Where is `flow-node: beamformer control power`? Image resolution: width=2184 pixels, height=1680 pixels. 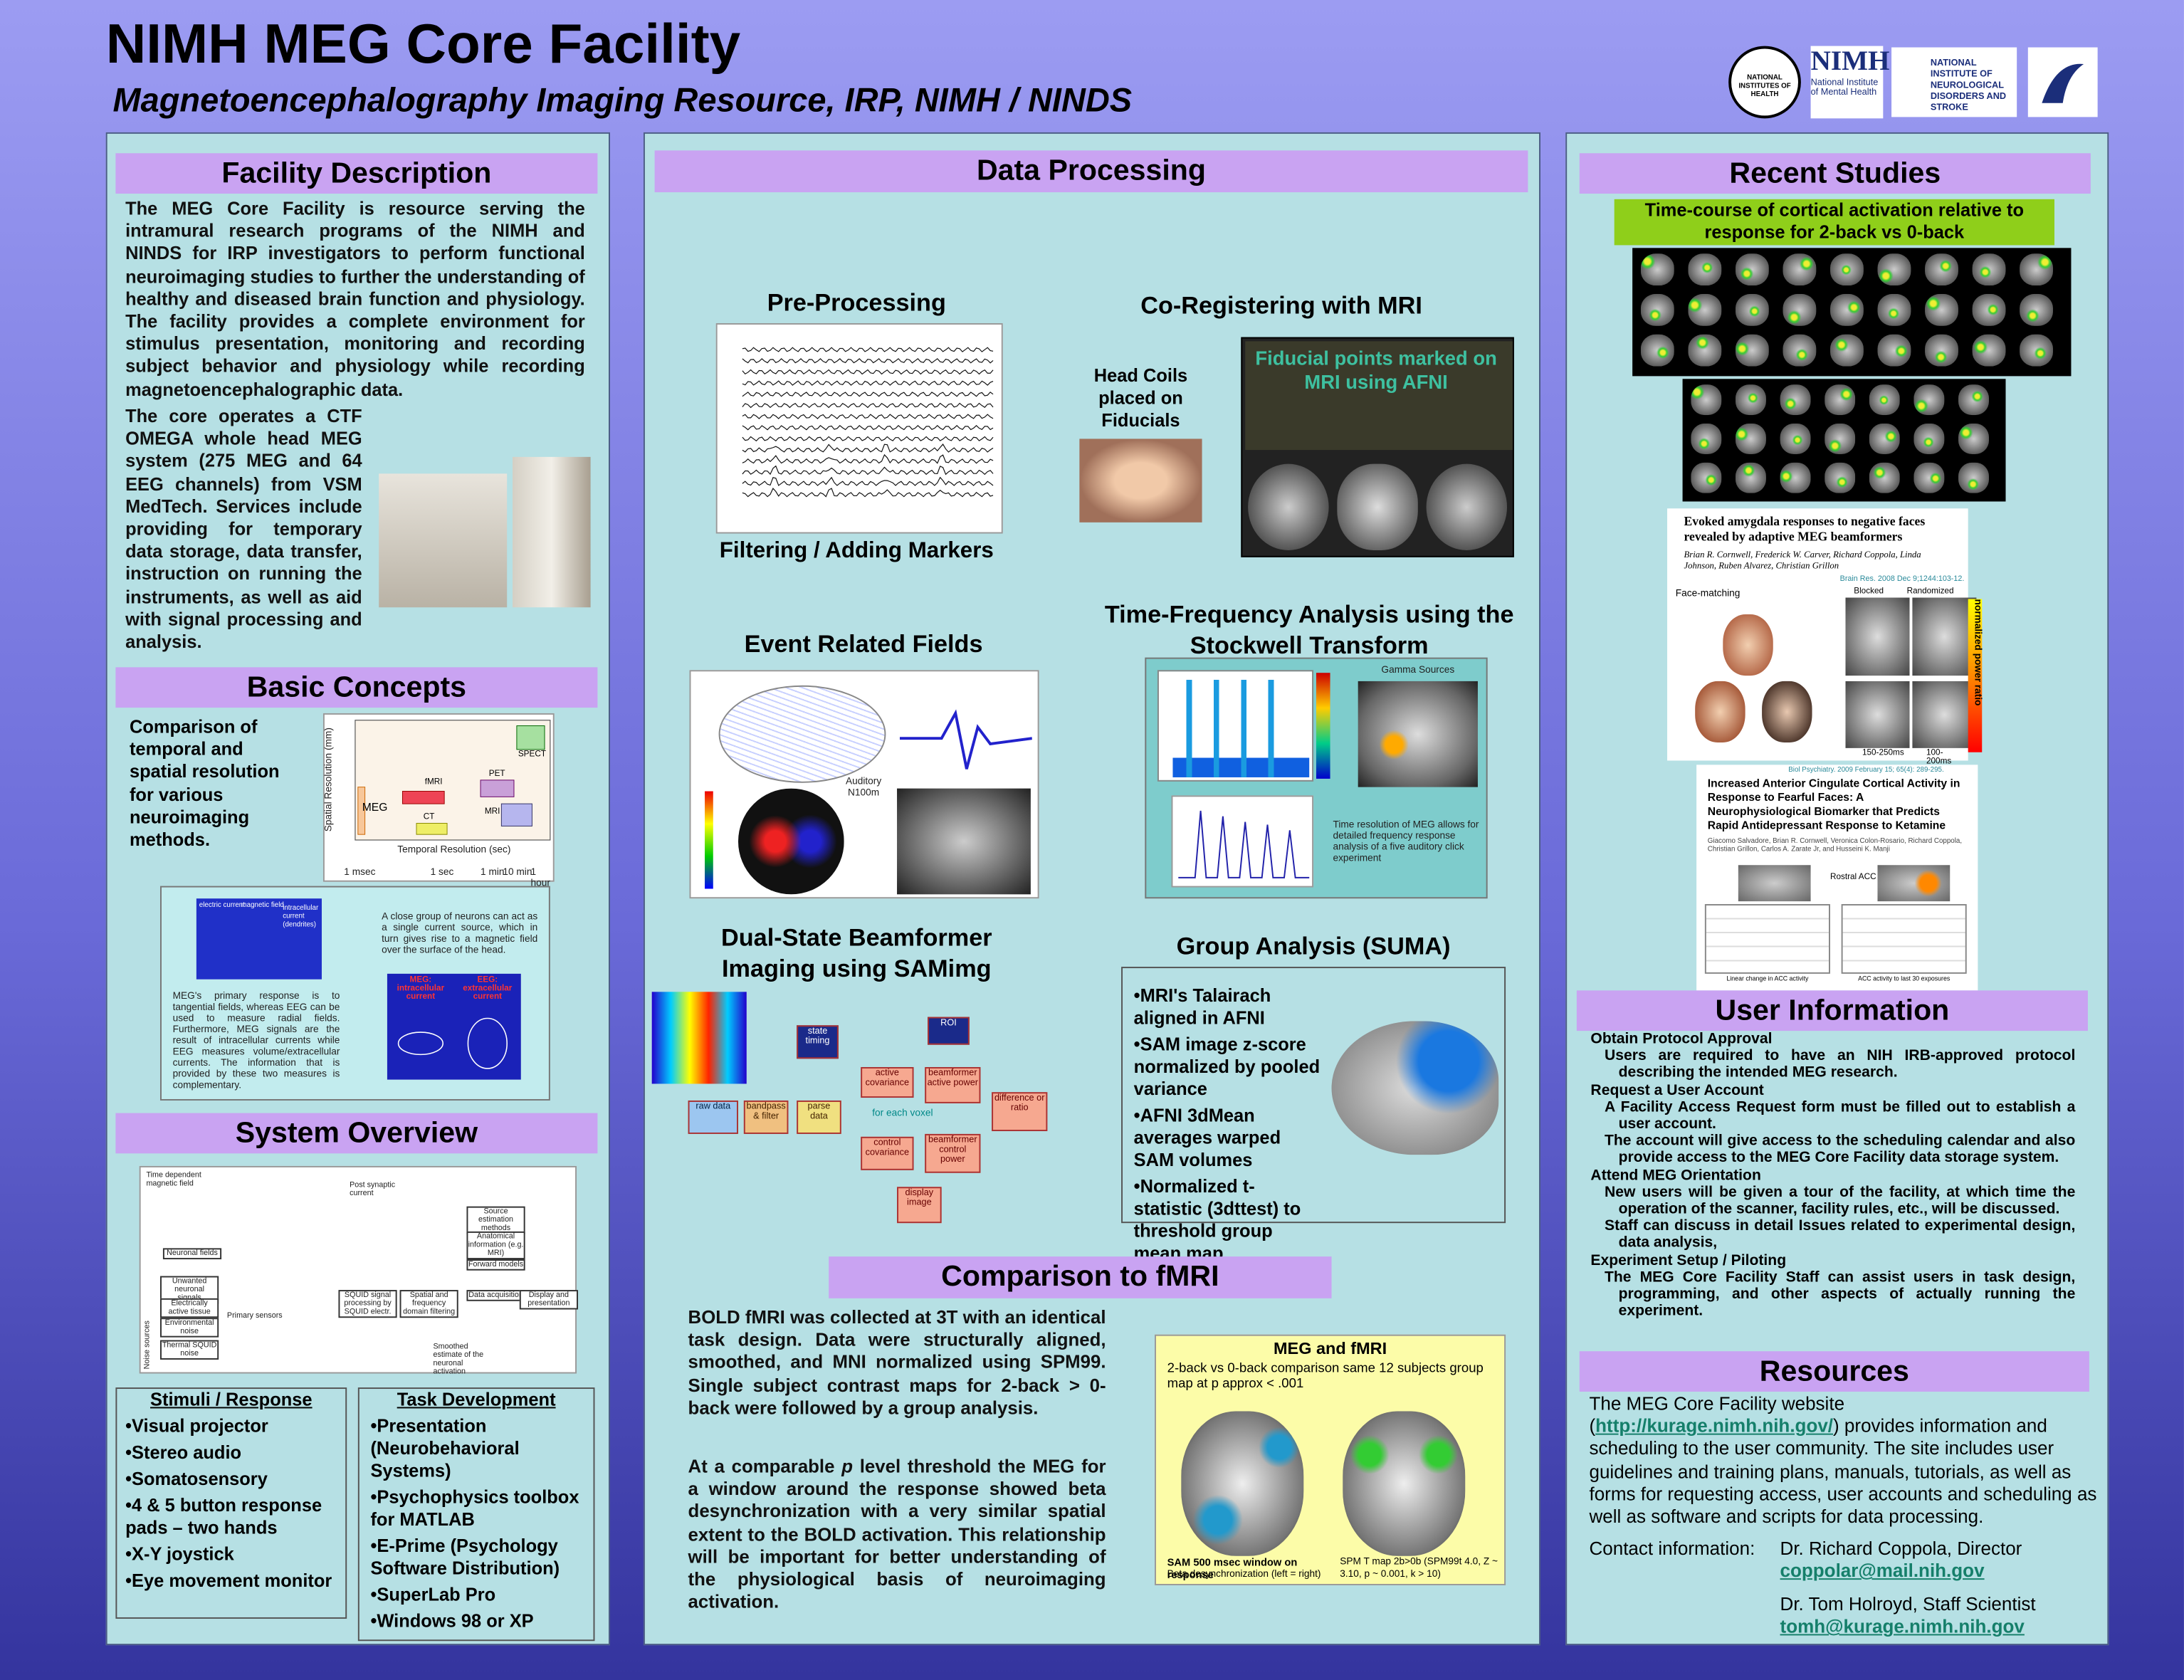
flow-node: beamformer control power is located at coordinates (953, 1153).